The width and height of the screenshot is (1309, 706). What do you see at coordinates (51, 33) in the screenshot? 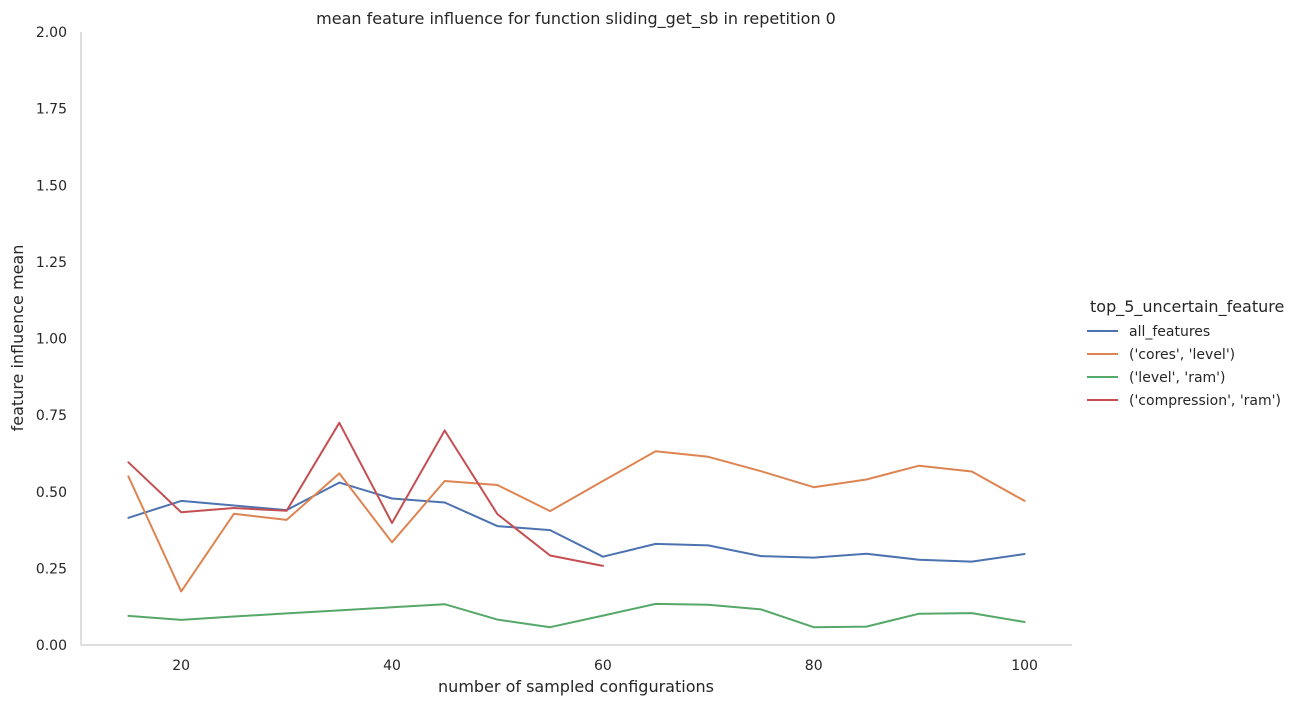
I see `y-tick-label: 2.00` at bounding box center [51, 33].